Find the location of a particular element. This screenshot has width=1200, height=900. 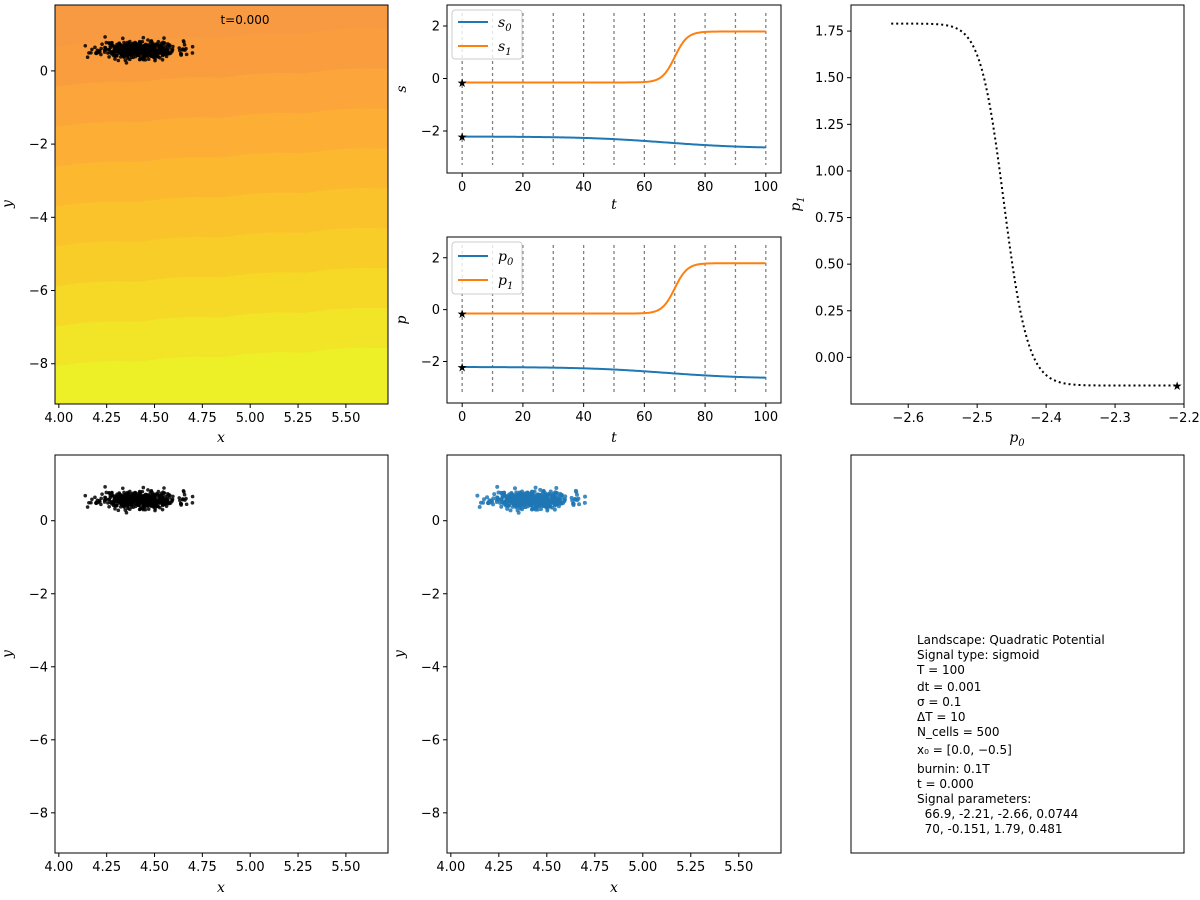

cells-blue-xtick-label: 5.25 is located at coordinates (690, 867).